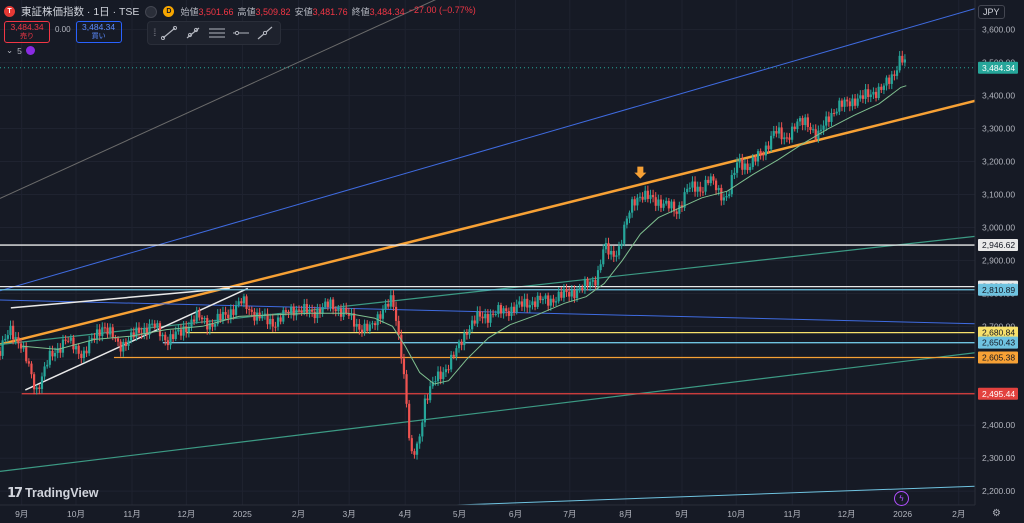  I want to click on x-tick-label: 10月, so click(76, 514).